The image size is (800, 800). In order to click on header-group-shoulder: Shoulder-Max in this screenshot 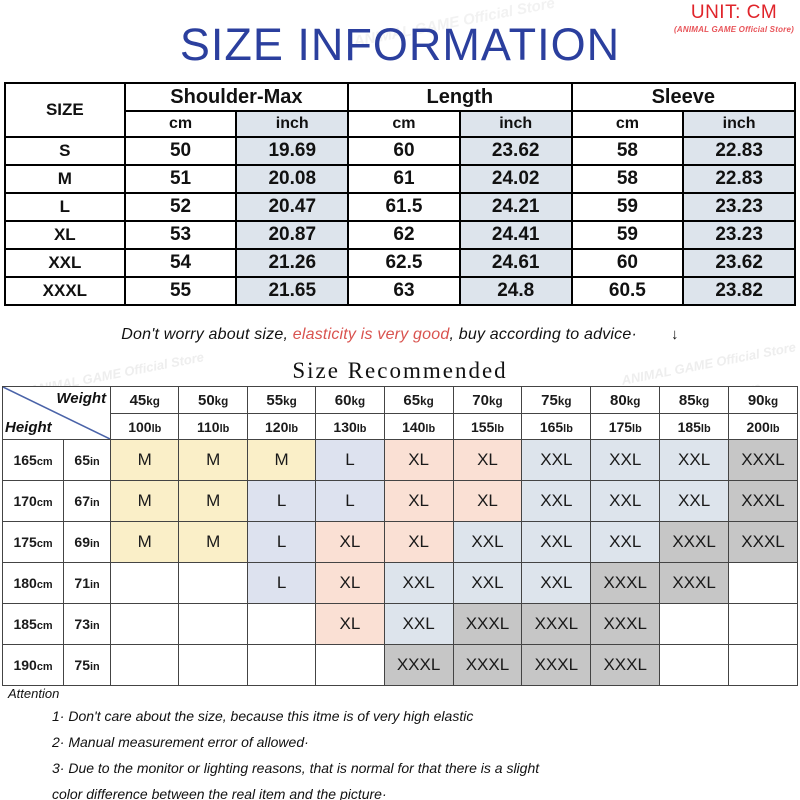, I will do `click(236, 97)`.